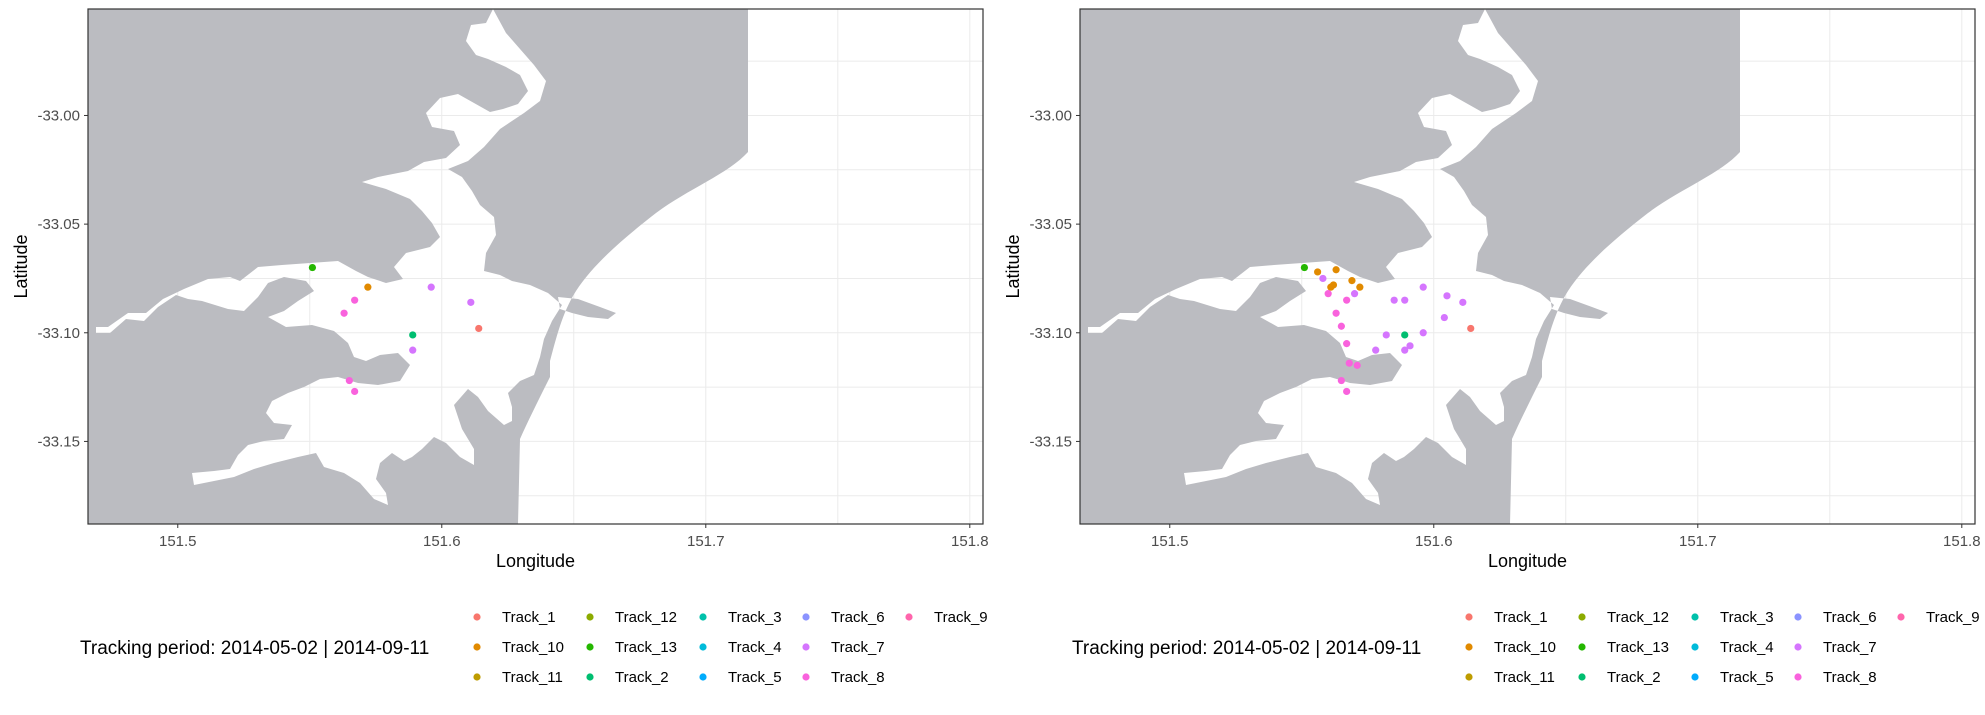  Describe the element at coordinates (1050, 115) in the screenshot. I see `y-tick-label: -33.00` at that location.